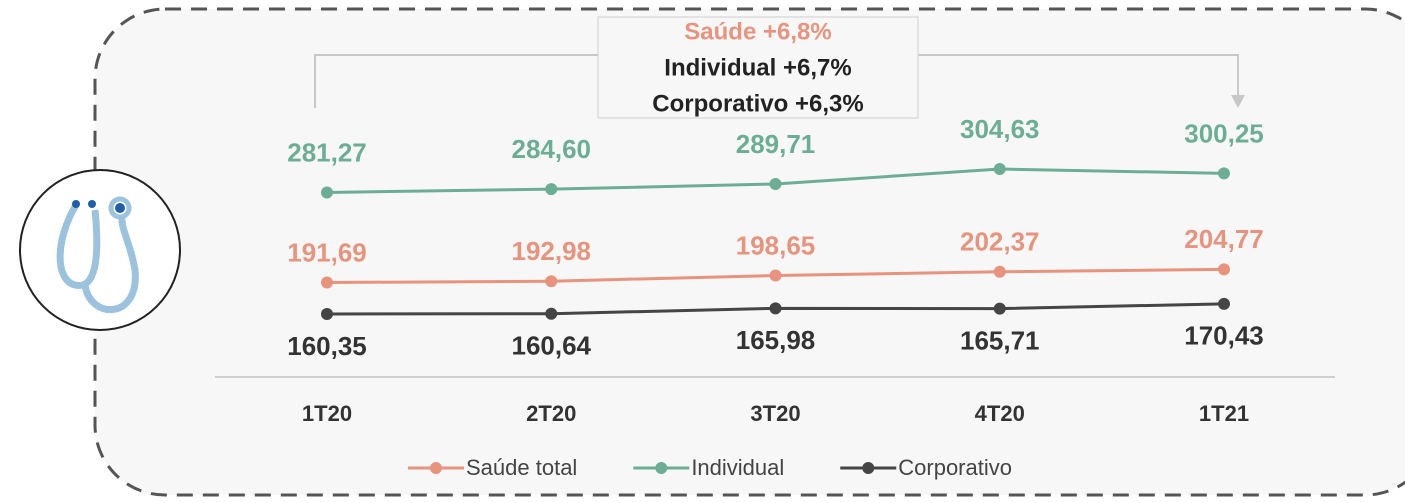 Image resolution: width=1405 pixels, height=503 pixels. Describe the element at coordinates (1224, 133) in the screenshot. I see `data-label: 300,25` at that location.